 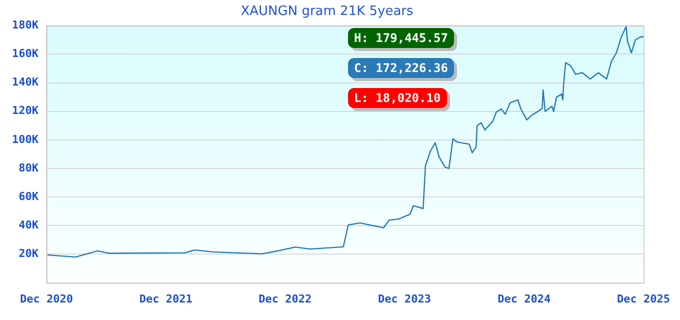 What do you see at coordinates (25, 53) in the screenshot?
I see `y-tick-label: 160K` at bounding box center [25, 53].